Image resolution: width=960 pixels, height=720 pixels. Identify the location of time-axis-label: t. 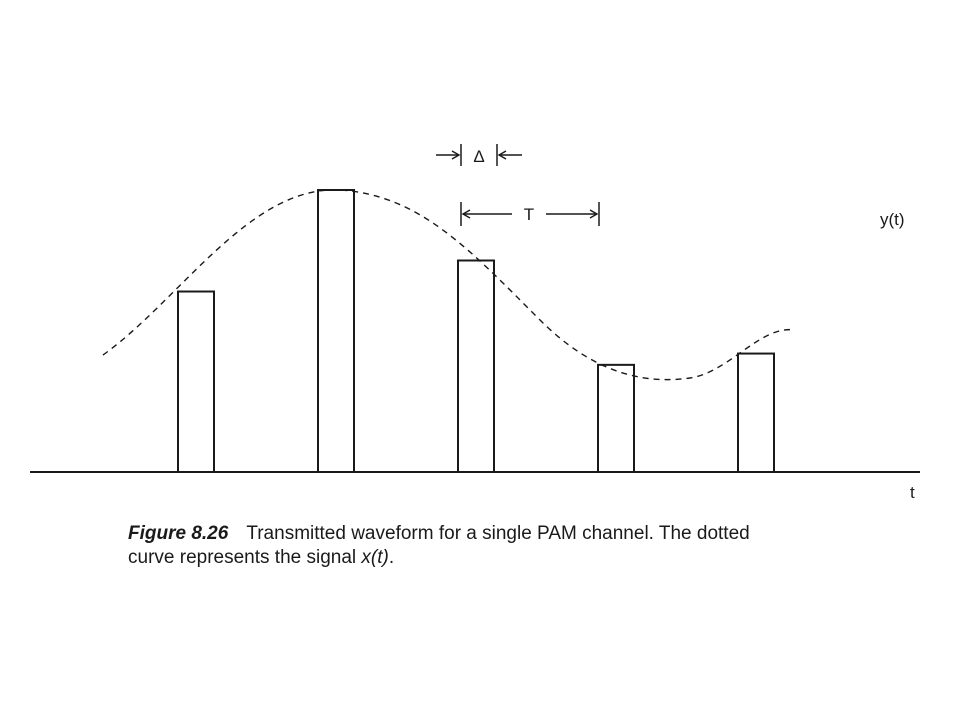
(912, 492).